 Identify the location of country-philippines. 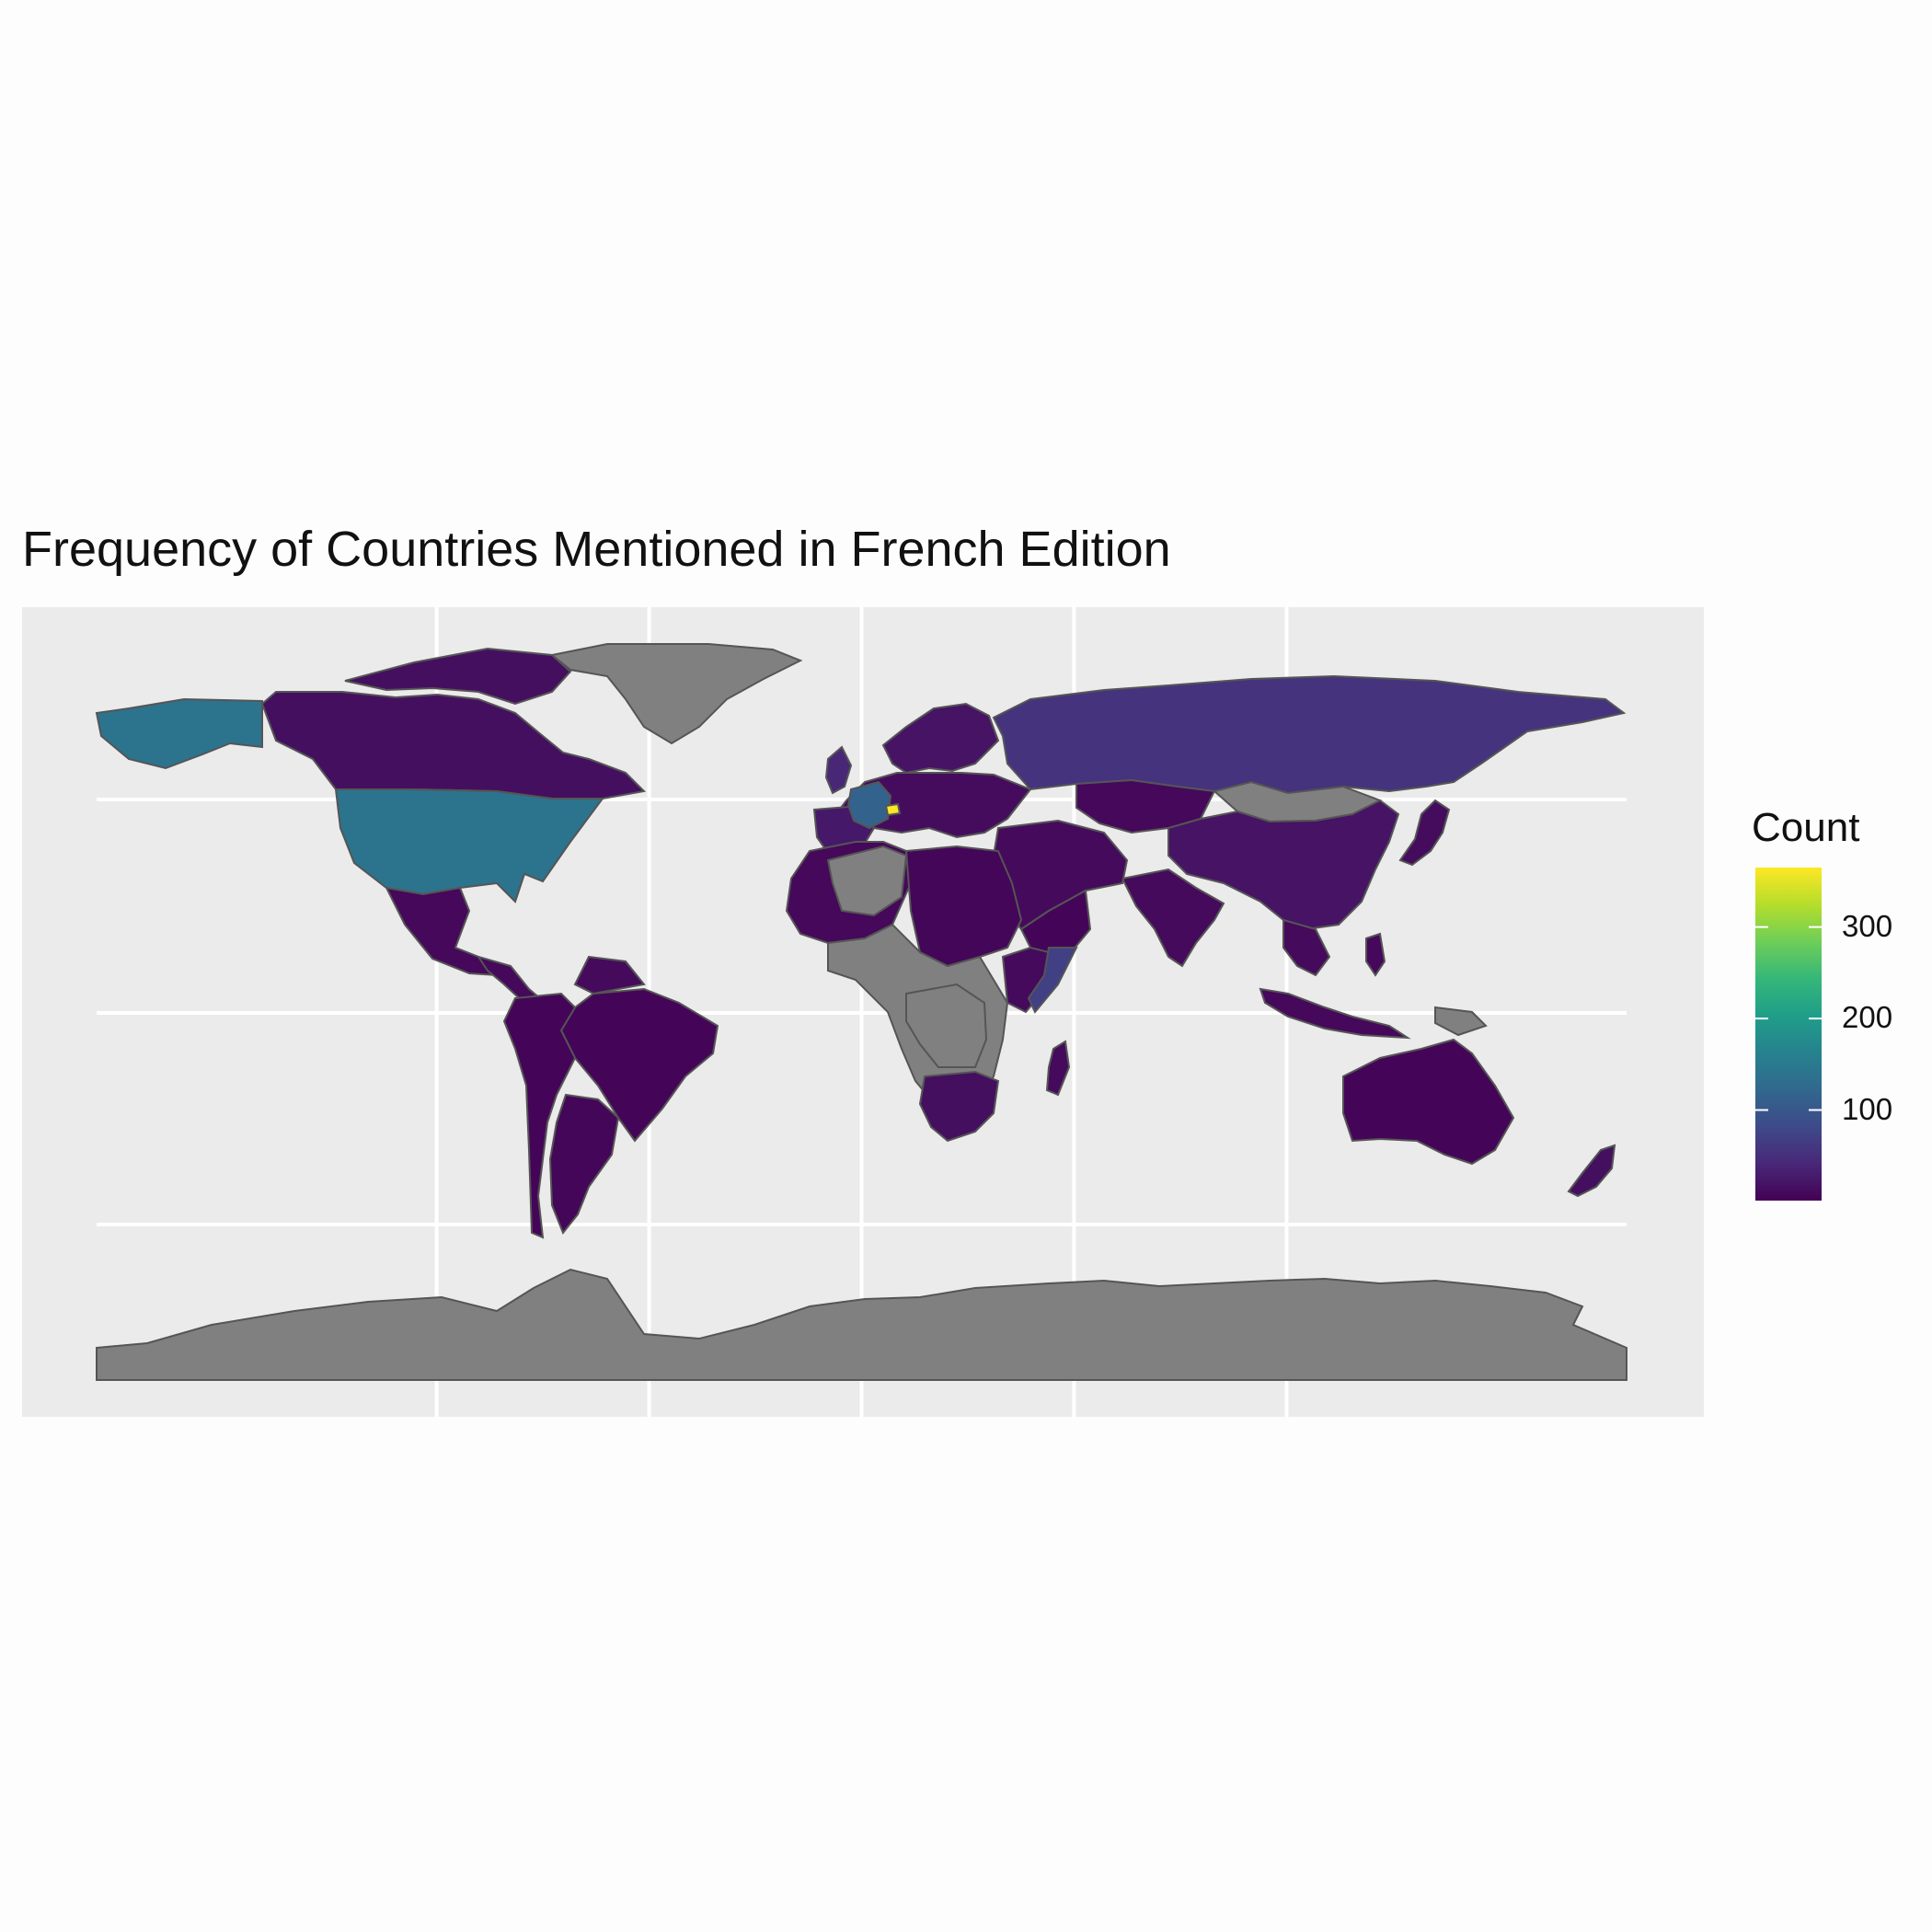
(1375, 954).